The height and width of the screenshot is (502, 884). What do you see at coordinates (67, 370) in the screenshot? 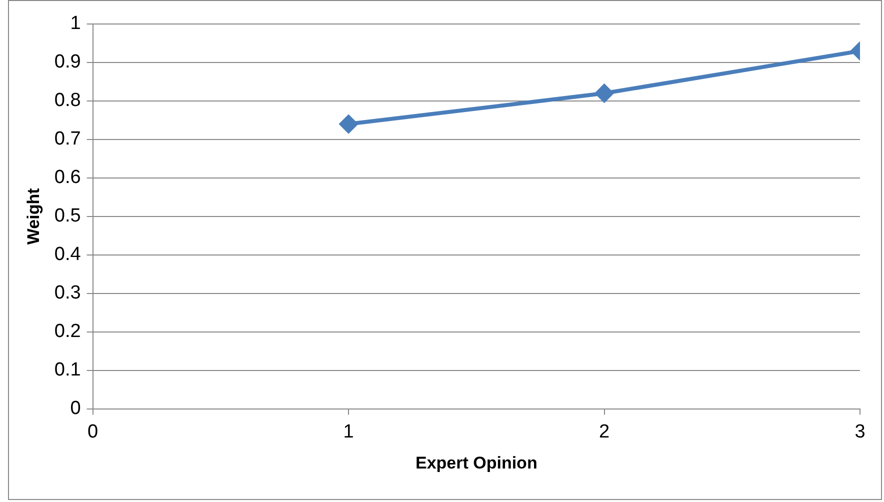
I see `y-tick-label: 0.1` at bounding box center [67, 370].